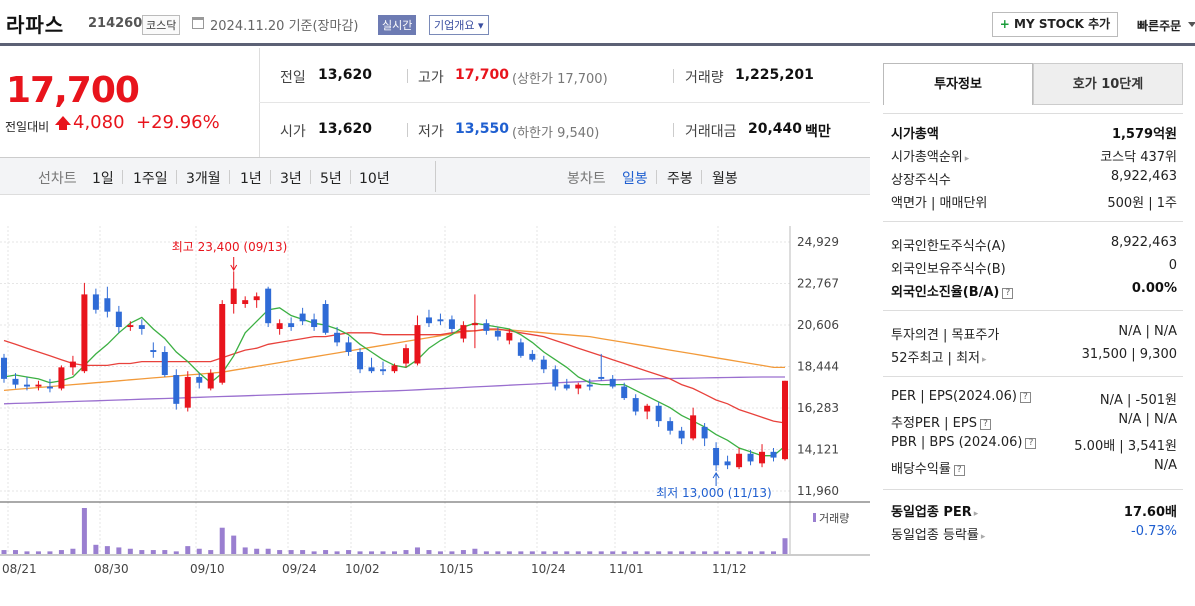  What do you see at coordinates (921, 180) in the screenshot?
I see `info-label: 상장주식수` at bounding box center [921, 180].